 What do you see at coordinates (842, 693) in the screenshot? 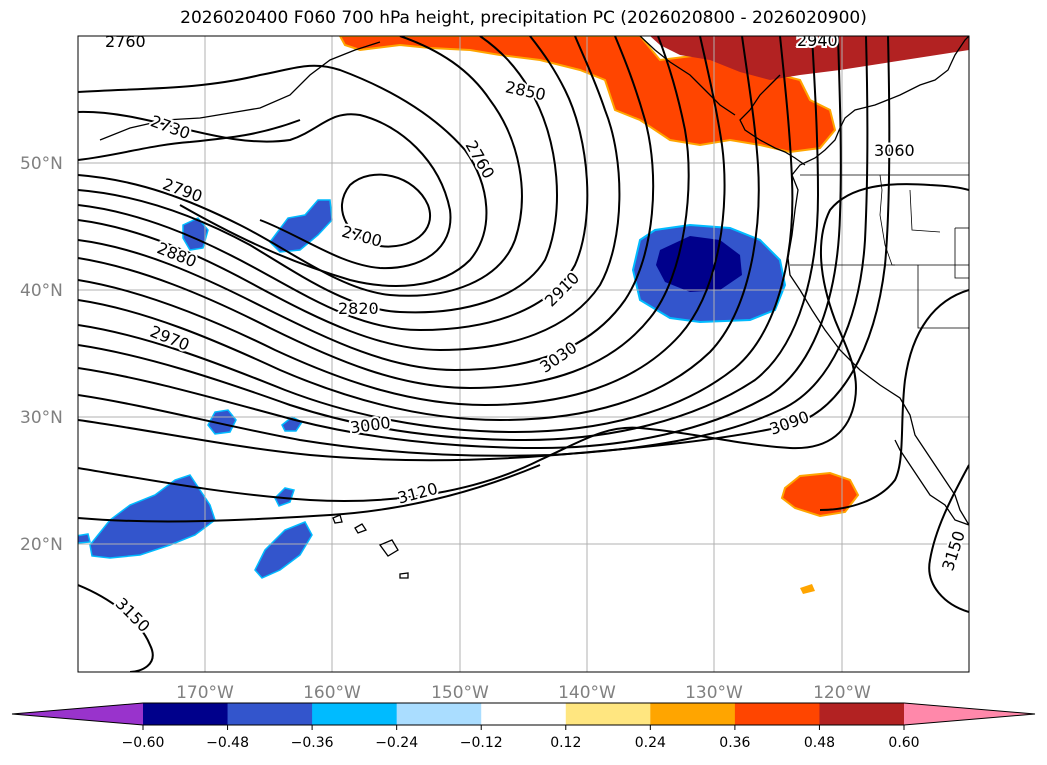
I see `lon-label: 120°W` at bounding box center [842, 693].